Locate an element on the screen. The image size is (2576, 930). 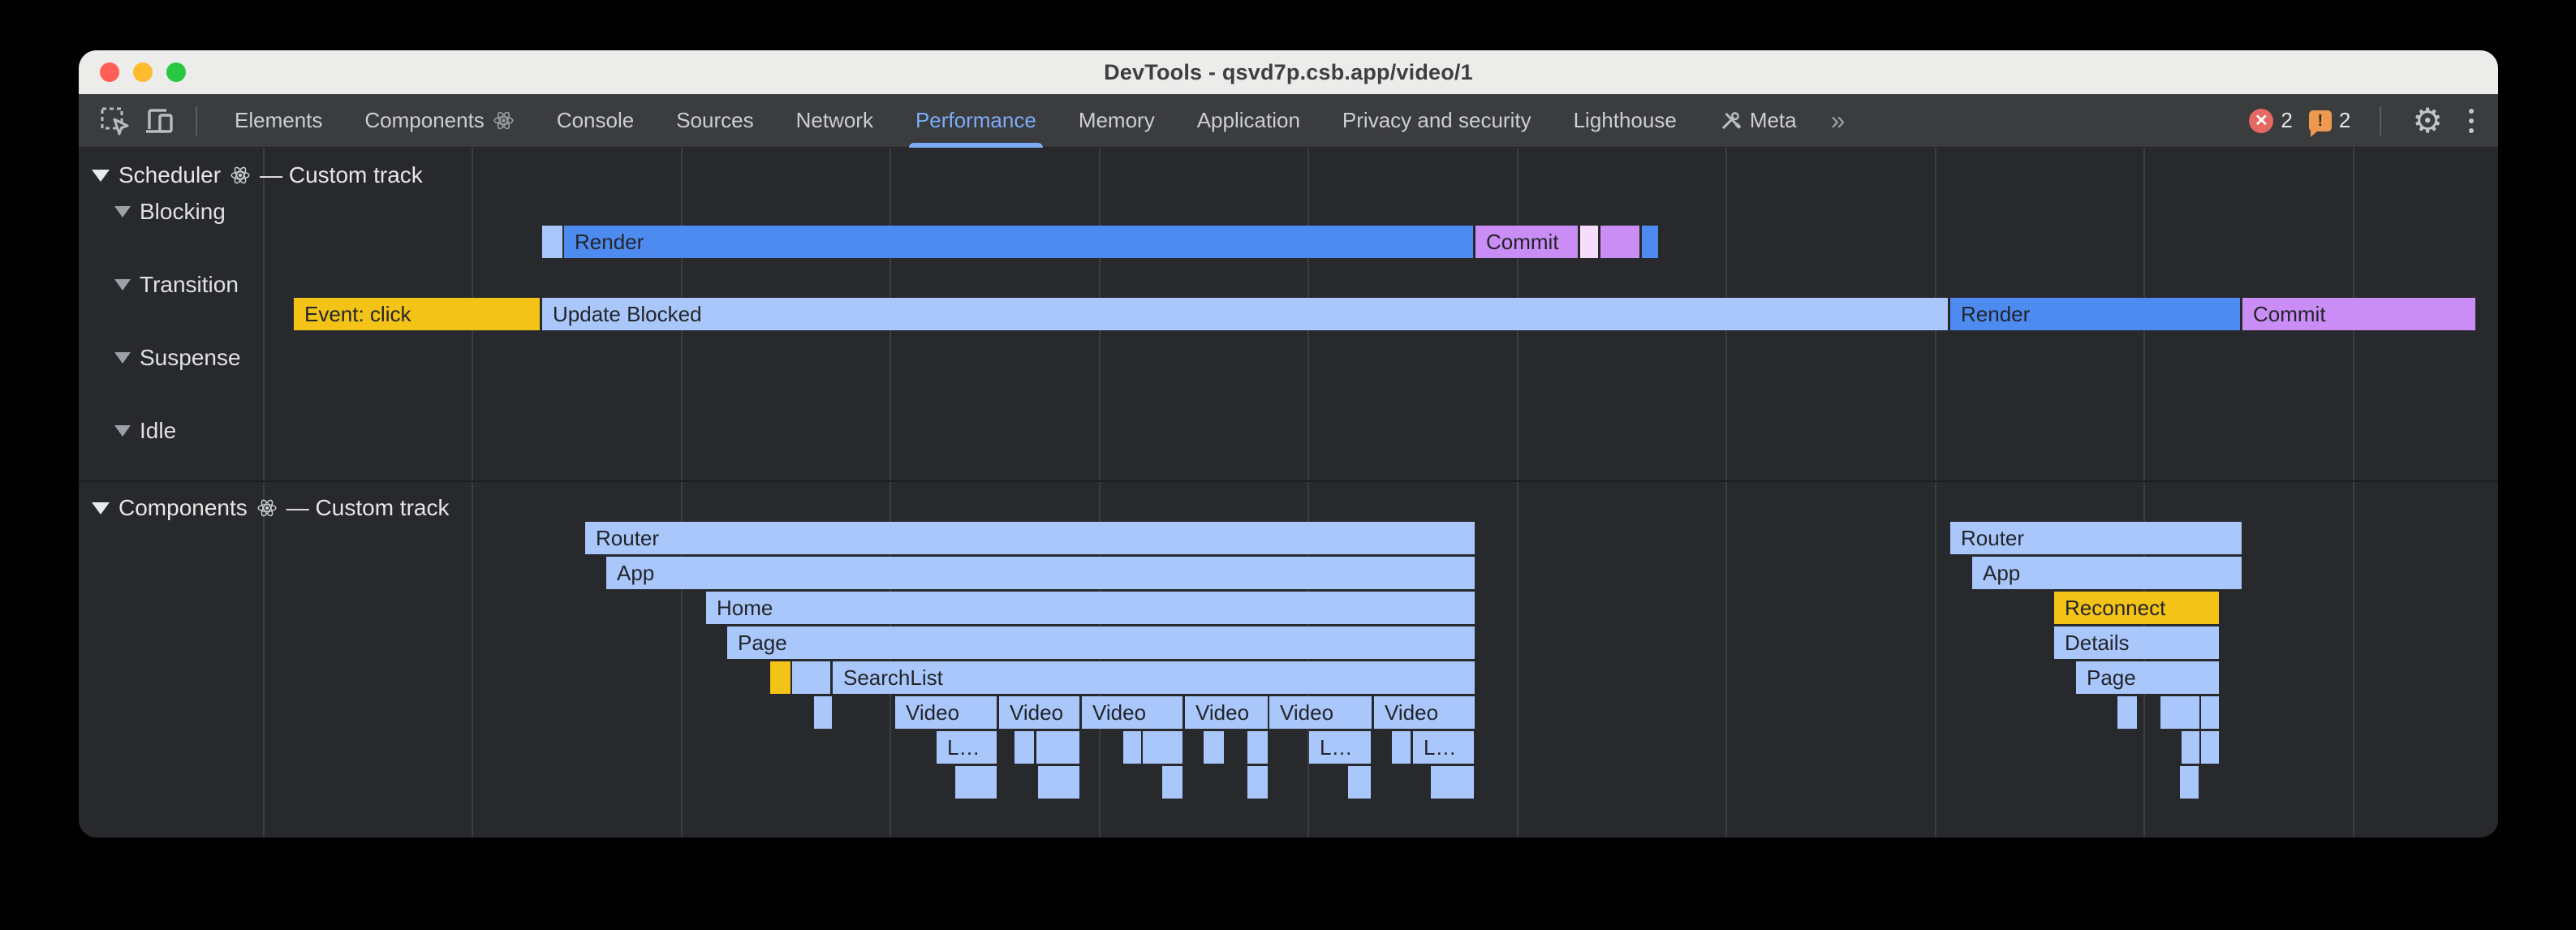
flame-bar-label: Commit is located at coordinates (1522, 242).